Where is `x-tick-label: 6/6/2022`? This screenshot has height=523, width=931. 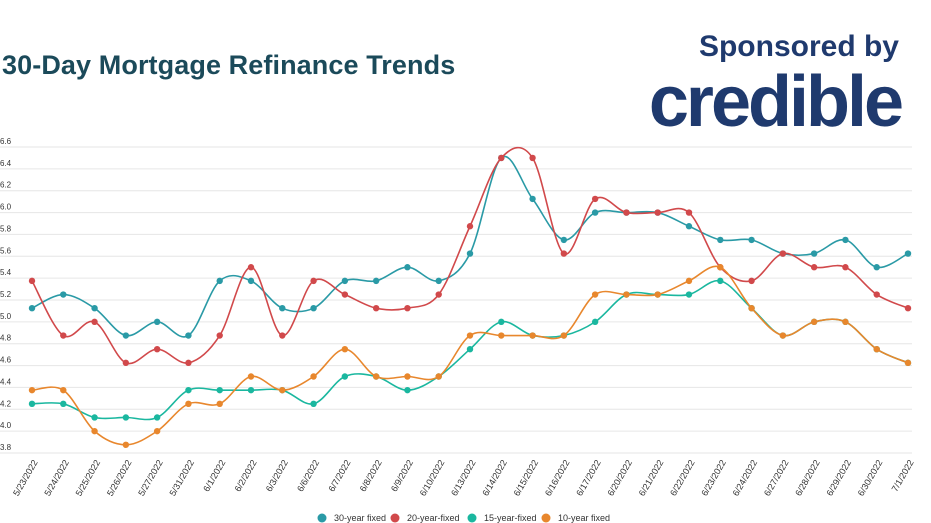 x-tick-label: 6/6/2022 is located at coordinates (308, 475).